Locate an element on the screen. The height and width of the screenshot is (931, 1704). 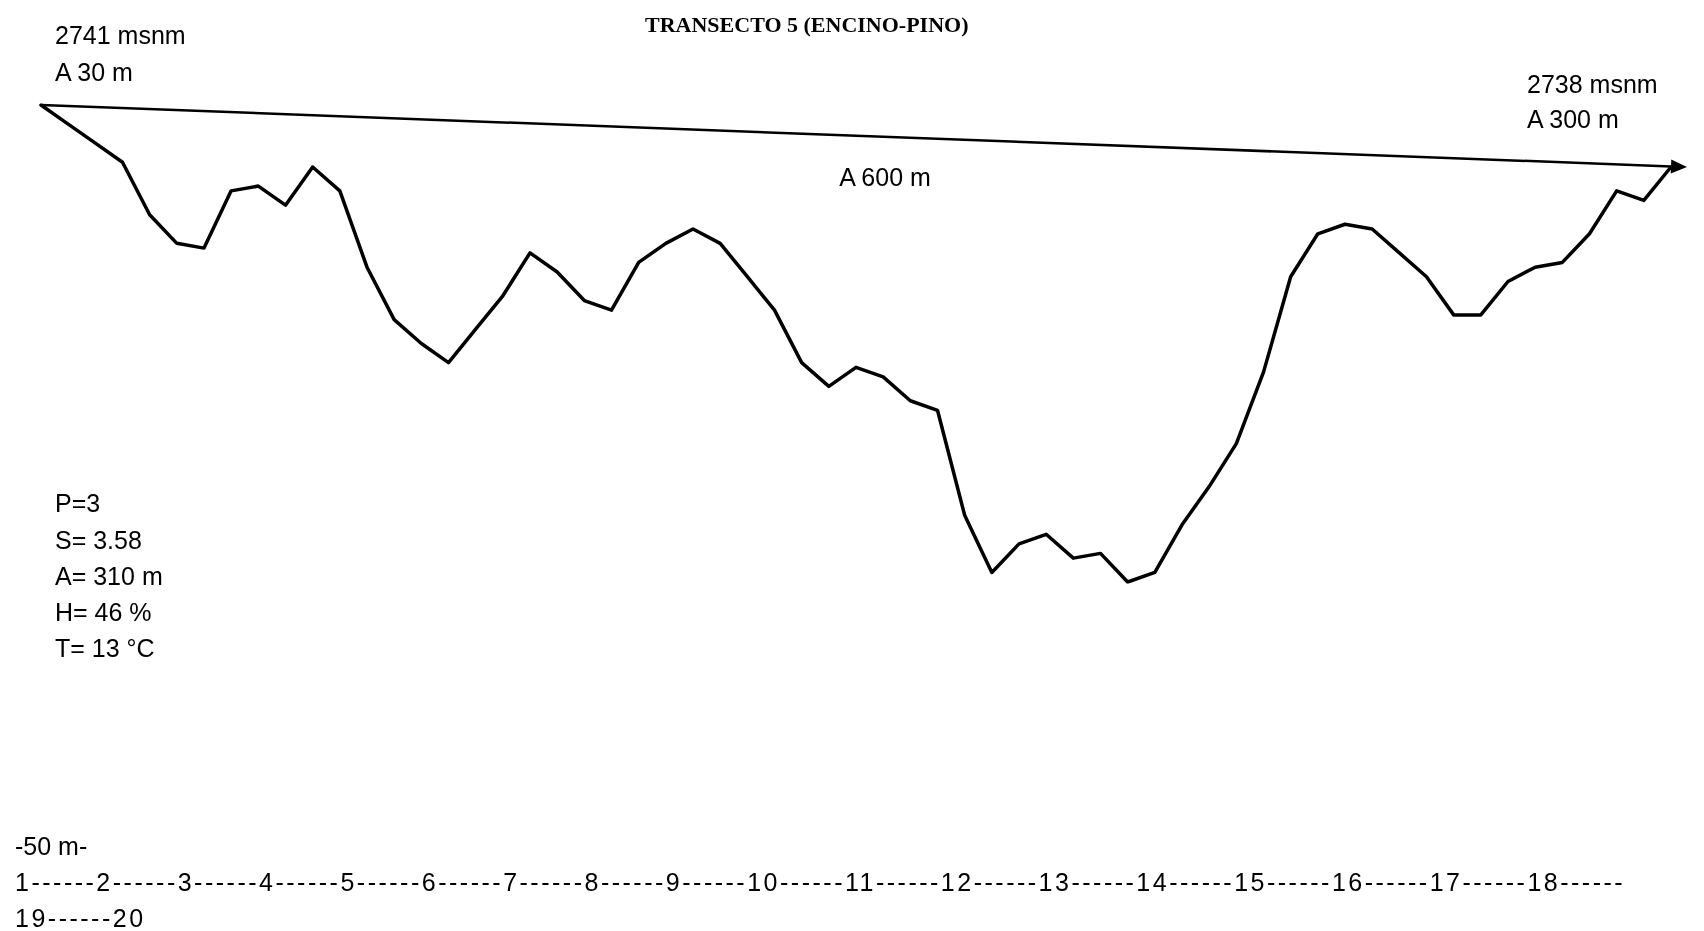
text: T= 13 °C is located at coordinates (105, 648).